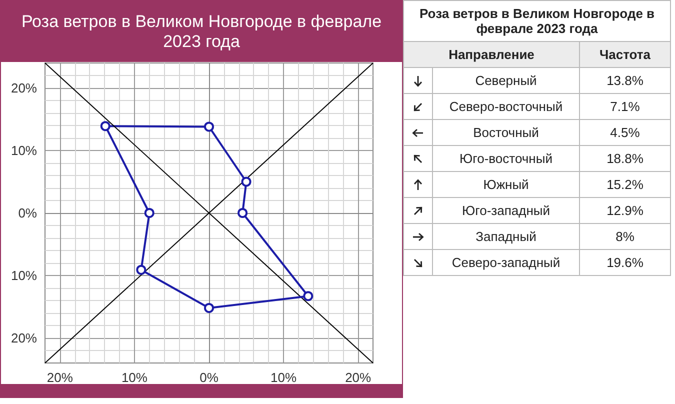 The image size is (675, 404). What do you see at coordinates (506, 237) in the screenshot?
I see `category-label: Западный` at bounding box center [506, 237].